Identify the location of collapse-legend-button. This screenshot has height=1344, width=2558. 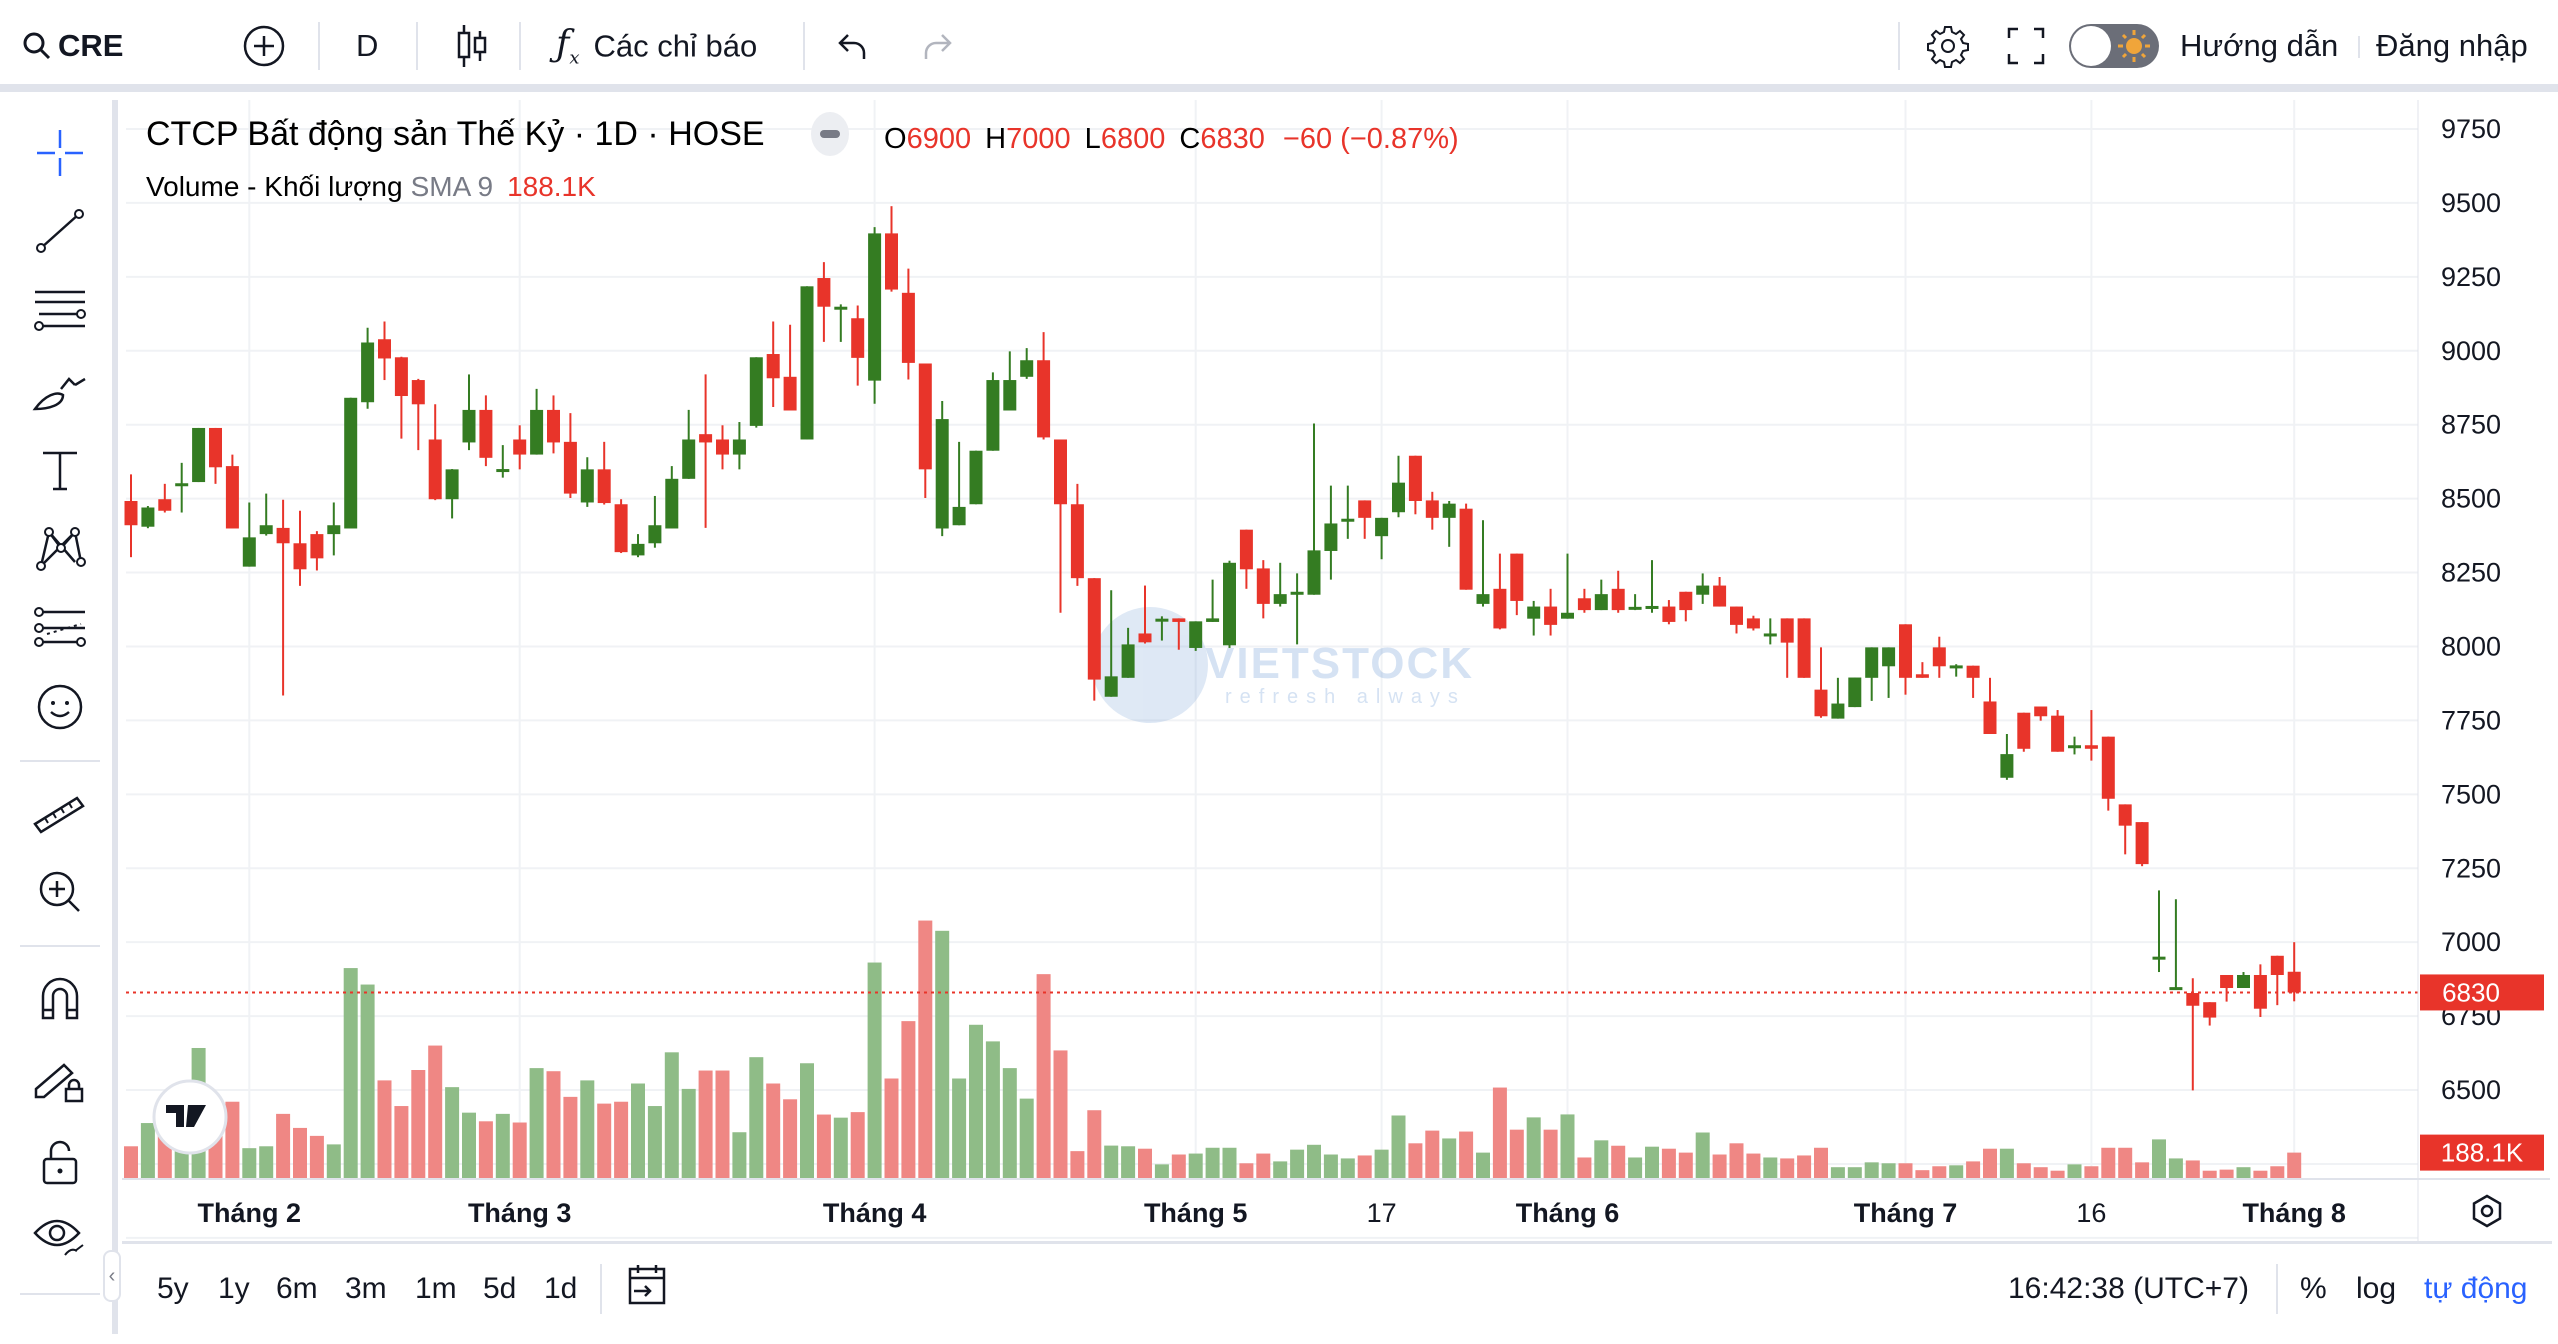
(830, 134).